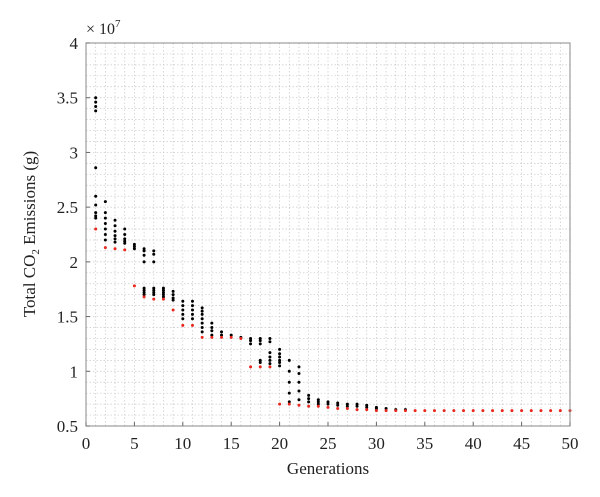 This screenshot has height=497, width=600. Describe the element at coordinates (74, 43) in the screenshot. I see `y-tick-label: 4` at that location.